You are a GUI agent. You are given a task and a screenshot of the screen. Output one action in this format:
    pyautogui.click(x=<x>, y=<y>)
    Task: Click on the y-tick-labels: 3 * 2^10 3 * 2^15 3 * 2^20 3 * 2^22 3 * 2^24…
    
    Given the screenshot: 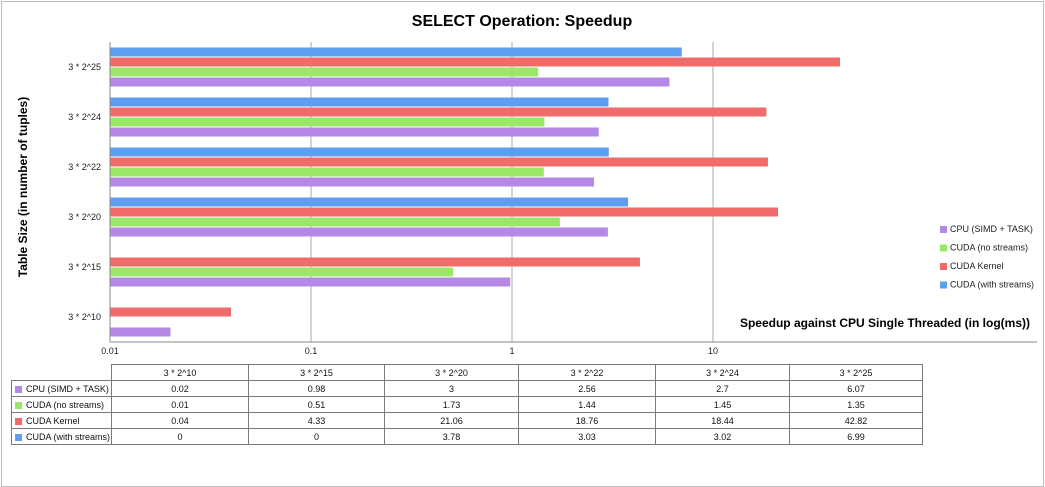 What is the action you would take?
    pyautogui.click(x=84, y=192)
    